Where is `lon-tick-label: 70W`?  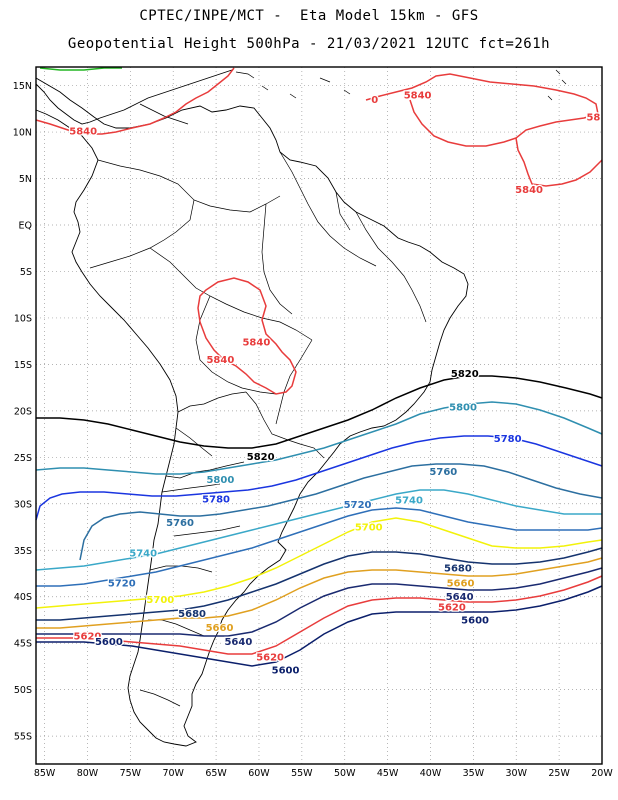 lon-tick-label: 70W is located at coordinates (173, 773).